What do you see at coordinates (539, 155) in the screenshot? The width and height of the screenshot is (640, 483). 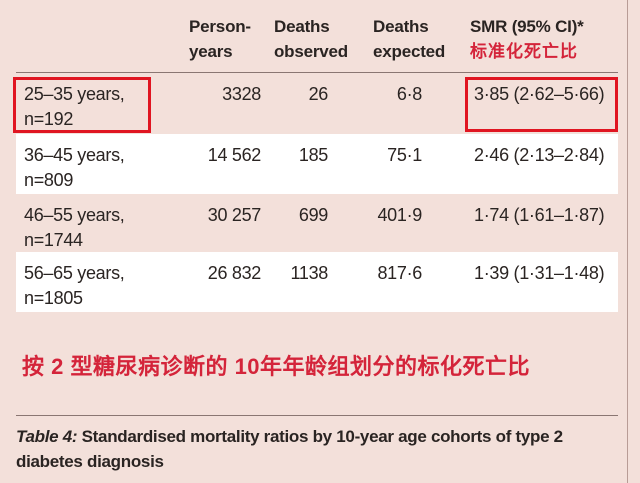 I see `smr-cell: 2·46 (2·13–2·84)` at bounding box center [539, 155].